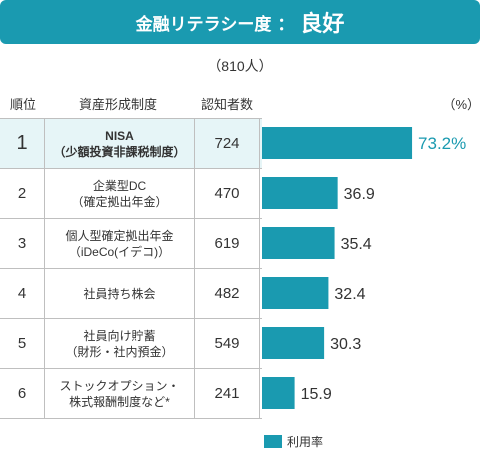 This screenshot has width=480, height=451. I want to click on asset-name-cell: ストックオプション・ 株式報酬制度など*, so click(119, 393).